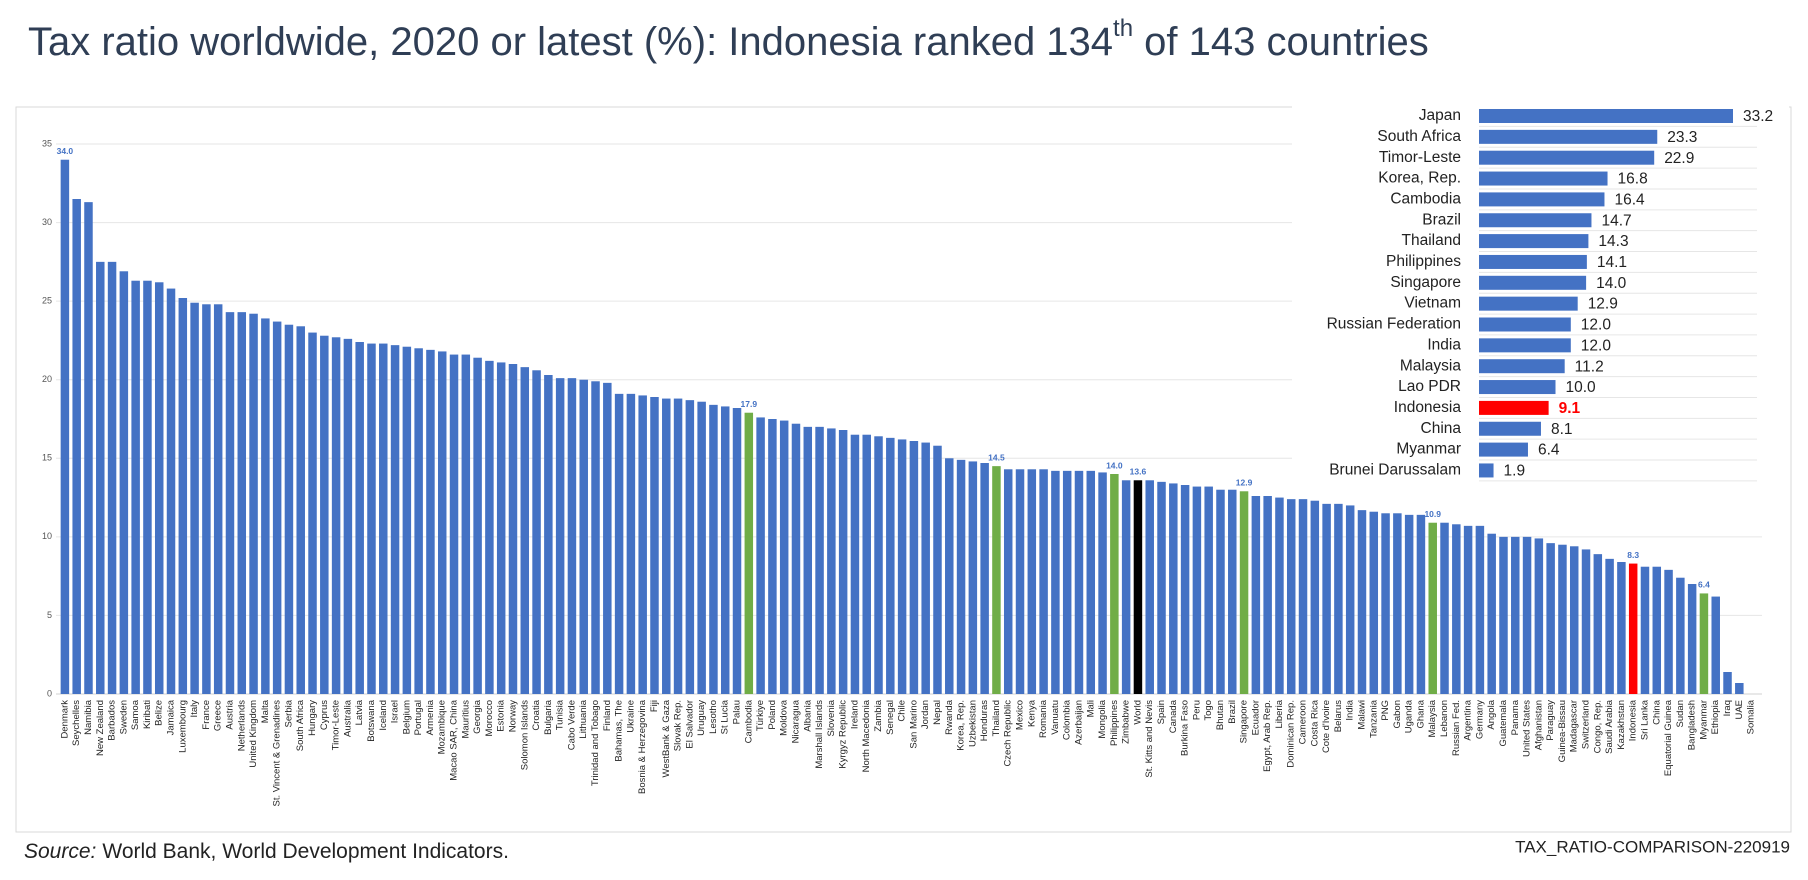 The width and height of the screenshot is (1808, 880). Describe the element at coordinates (76, 723) in the screenshot. I see `x-tick-label: Seychelles` at that location.